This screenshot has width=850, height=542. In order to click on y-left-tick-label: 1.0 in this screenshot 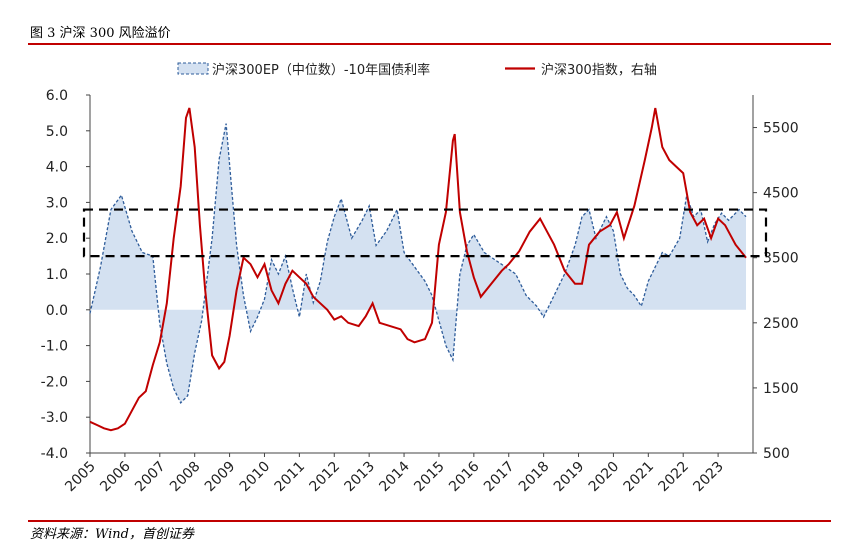, I will do `click(57, 275)`.